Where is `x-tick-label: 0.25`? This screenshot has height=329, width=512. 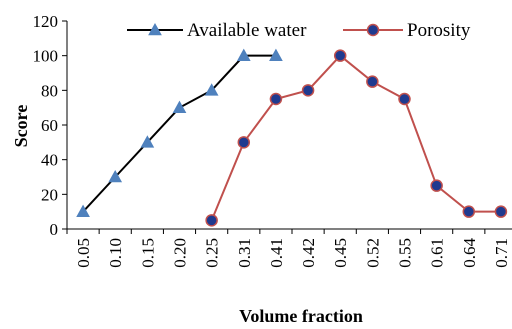
x-tick-label: 0.25 is located at coordinates (212, 253).